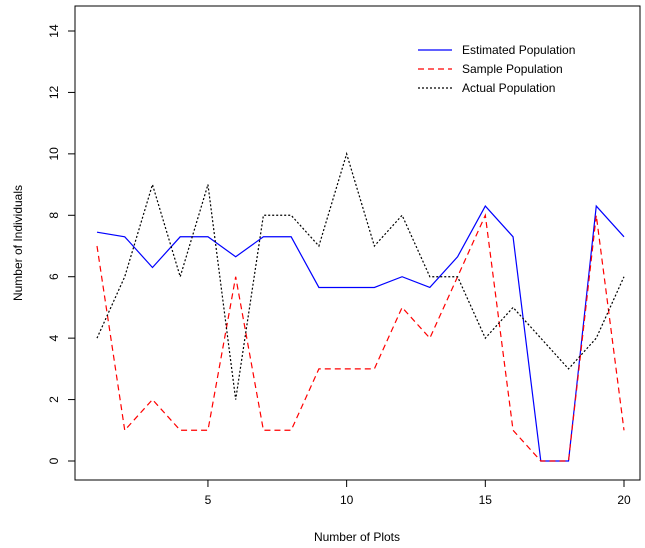 The image size is (645, 548). Describe the element at coordinates (54, 92) in the screenshot. I see `y-tick-label: 12` at that location.